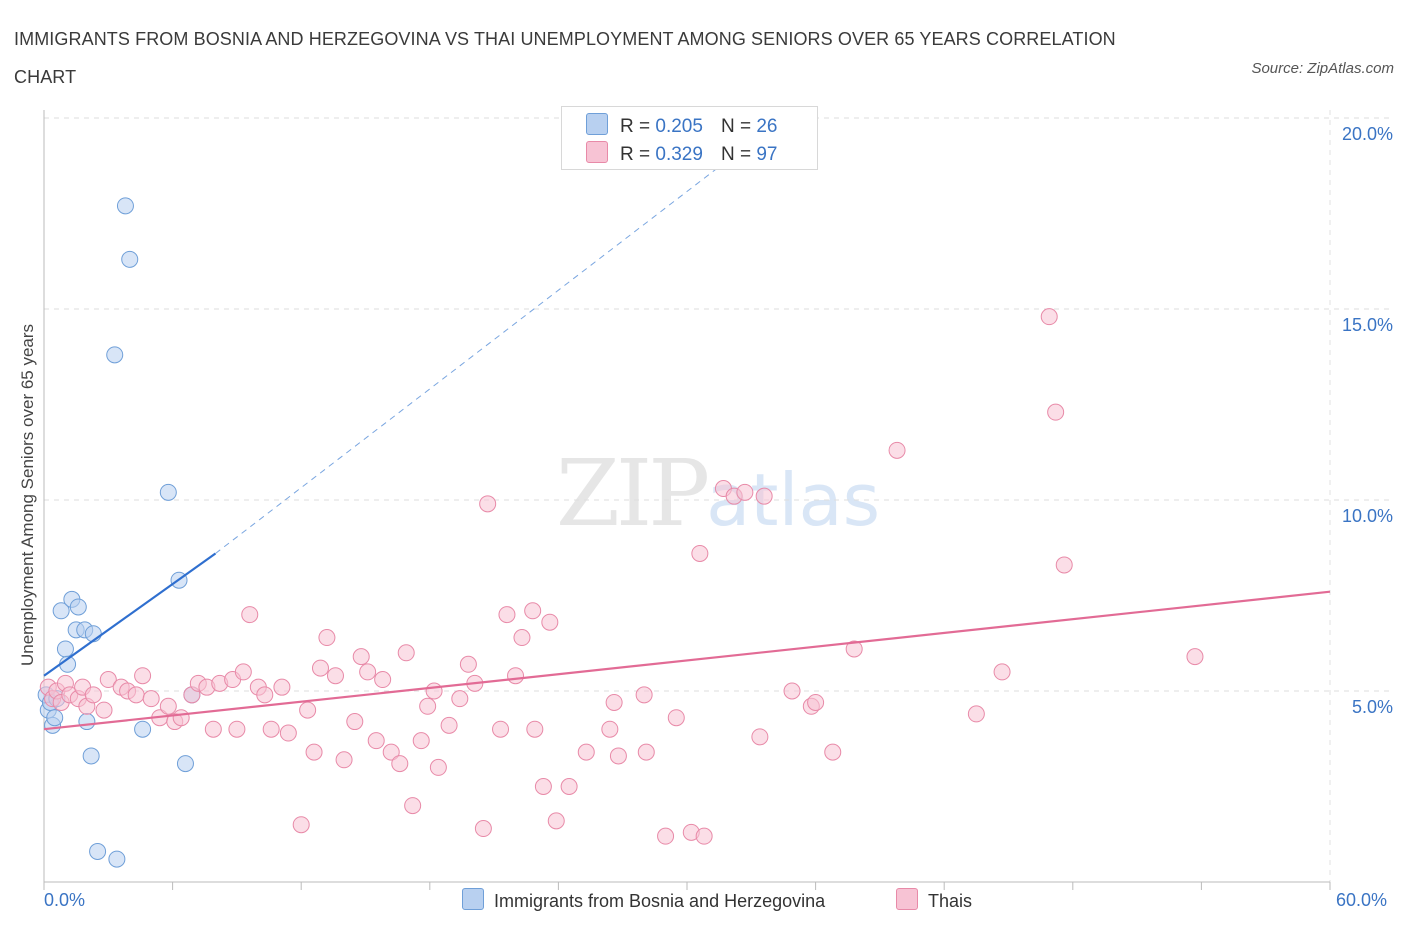  What do you see at coordinates (130, 614) in the screenshot?
I see `bosnia-trend-line` at bounding box center [130, 614].